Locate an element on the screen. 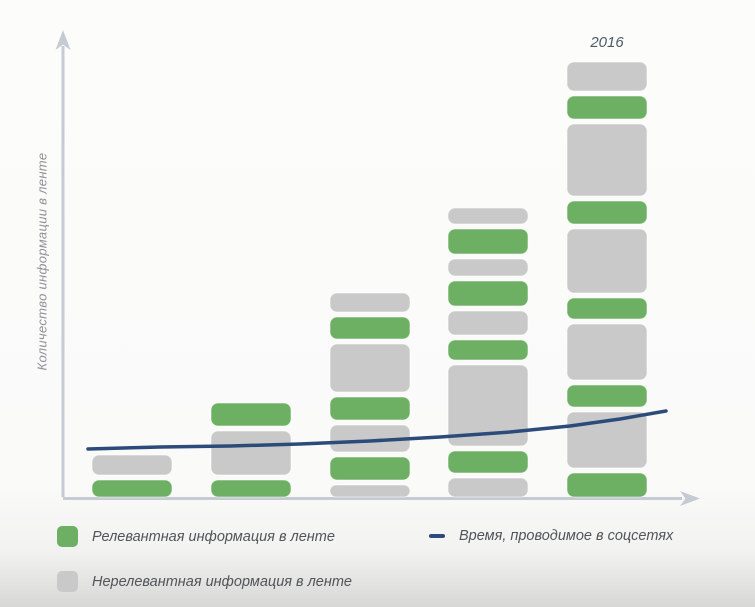 The height and width of the screenshot is (607, 755). legend-item-time: Время, проводимое в соцсетях is located at coordinates (551, 536).